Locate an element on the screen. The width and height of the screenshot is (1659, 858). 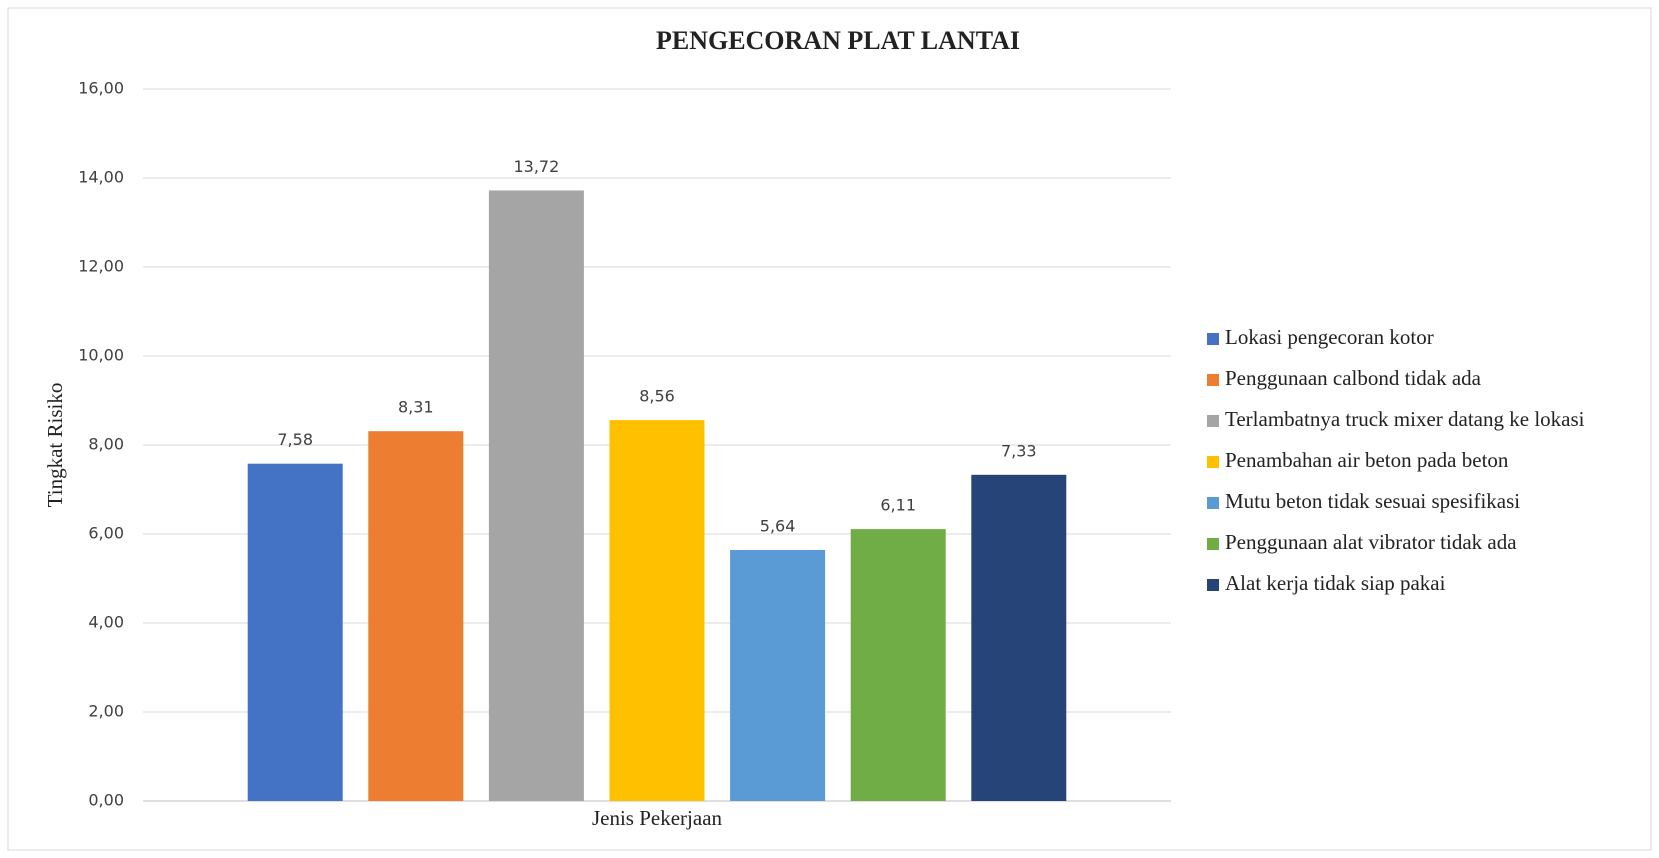
y-tick-label: 8,00 is located at coordinates (106, 444).